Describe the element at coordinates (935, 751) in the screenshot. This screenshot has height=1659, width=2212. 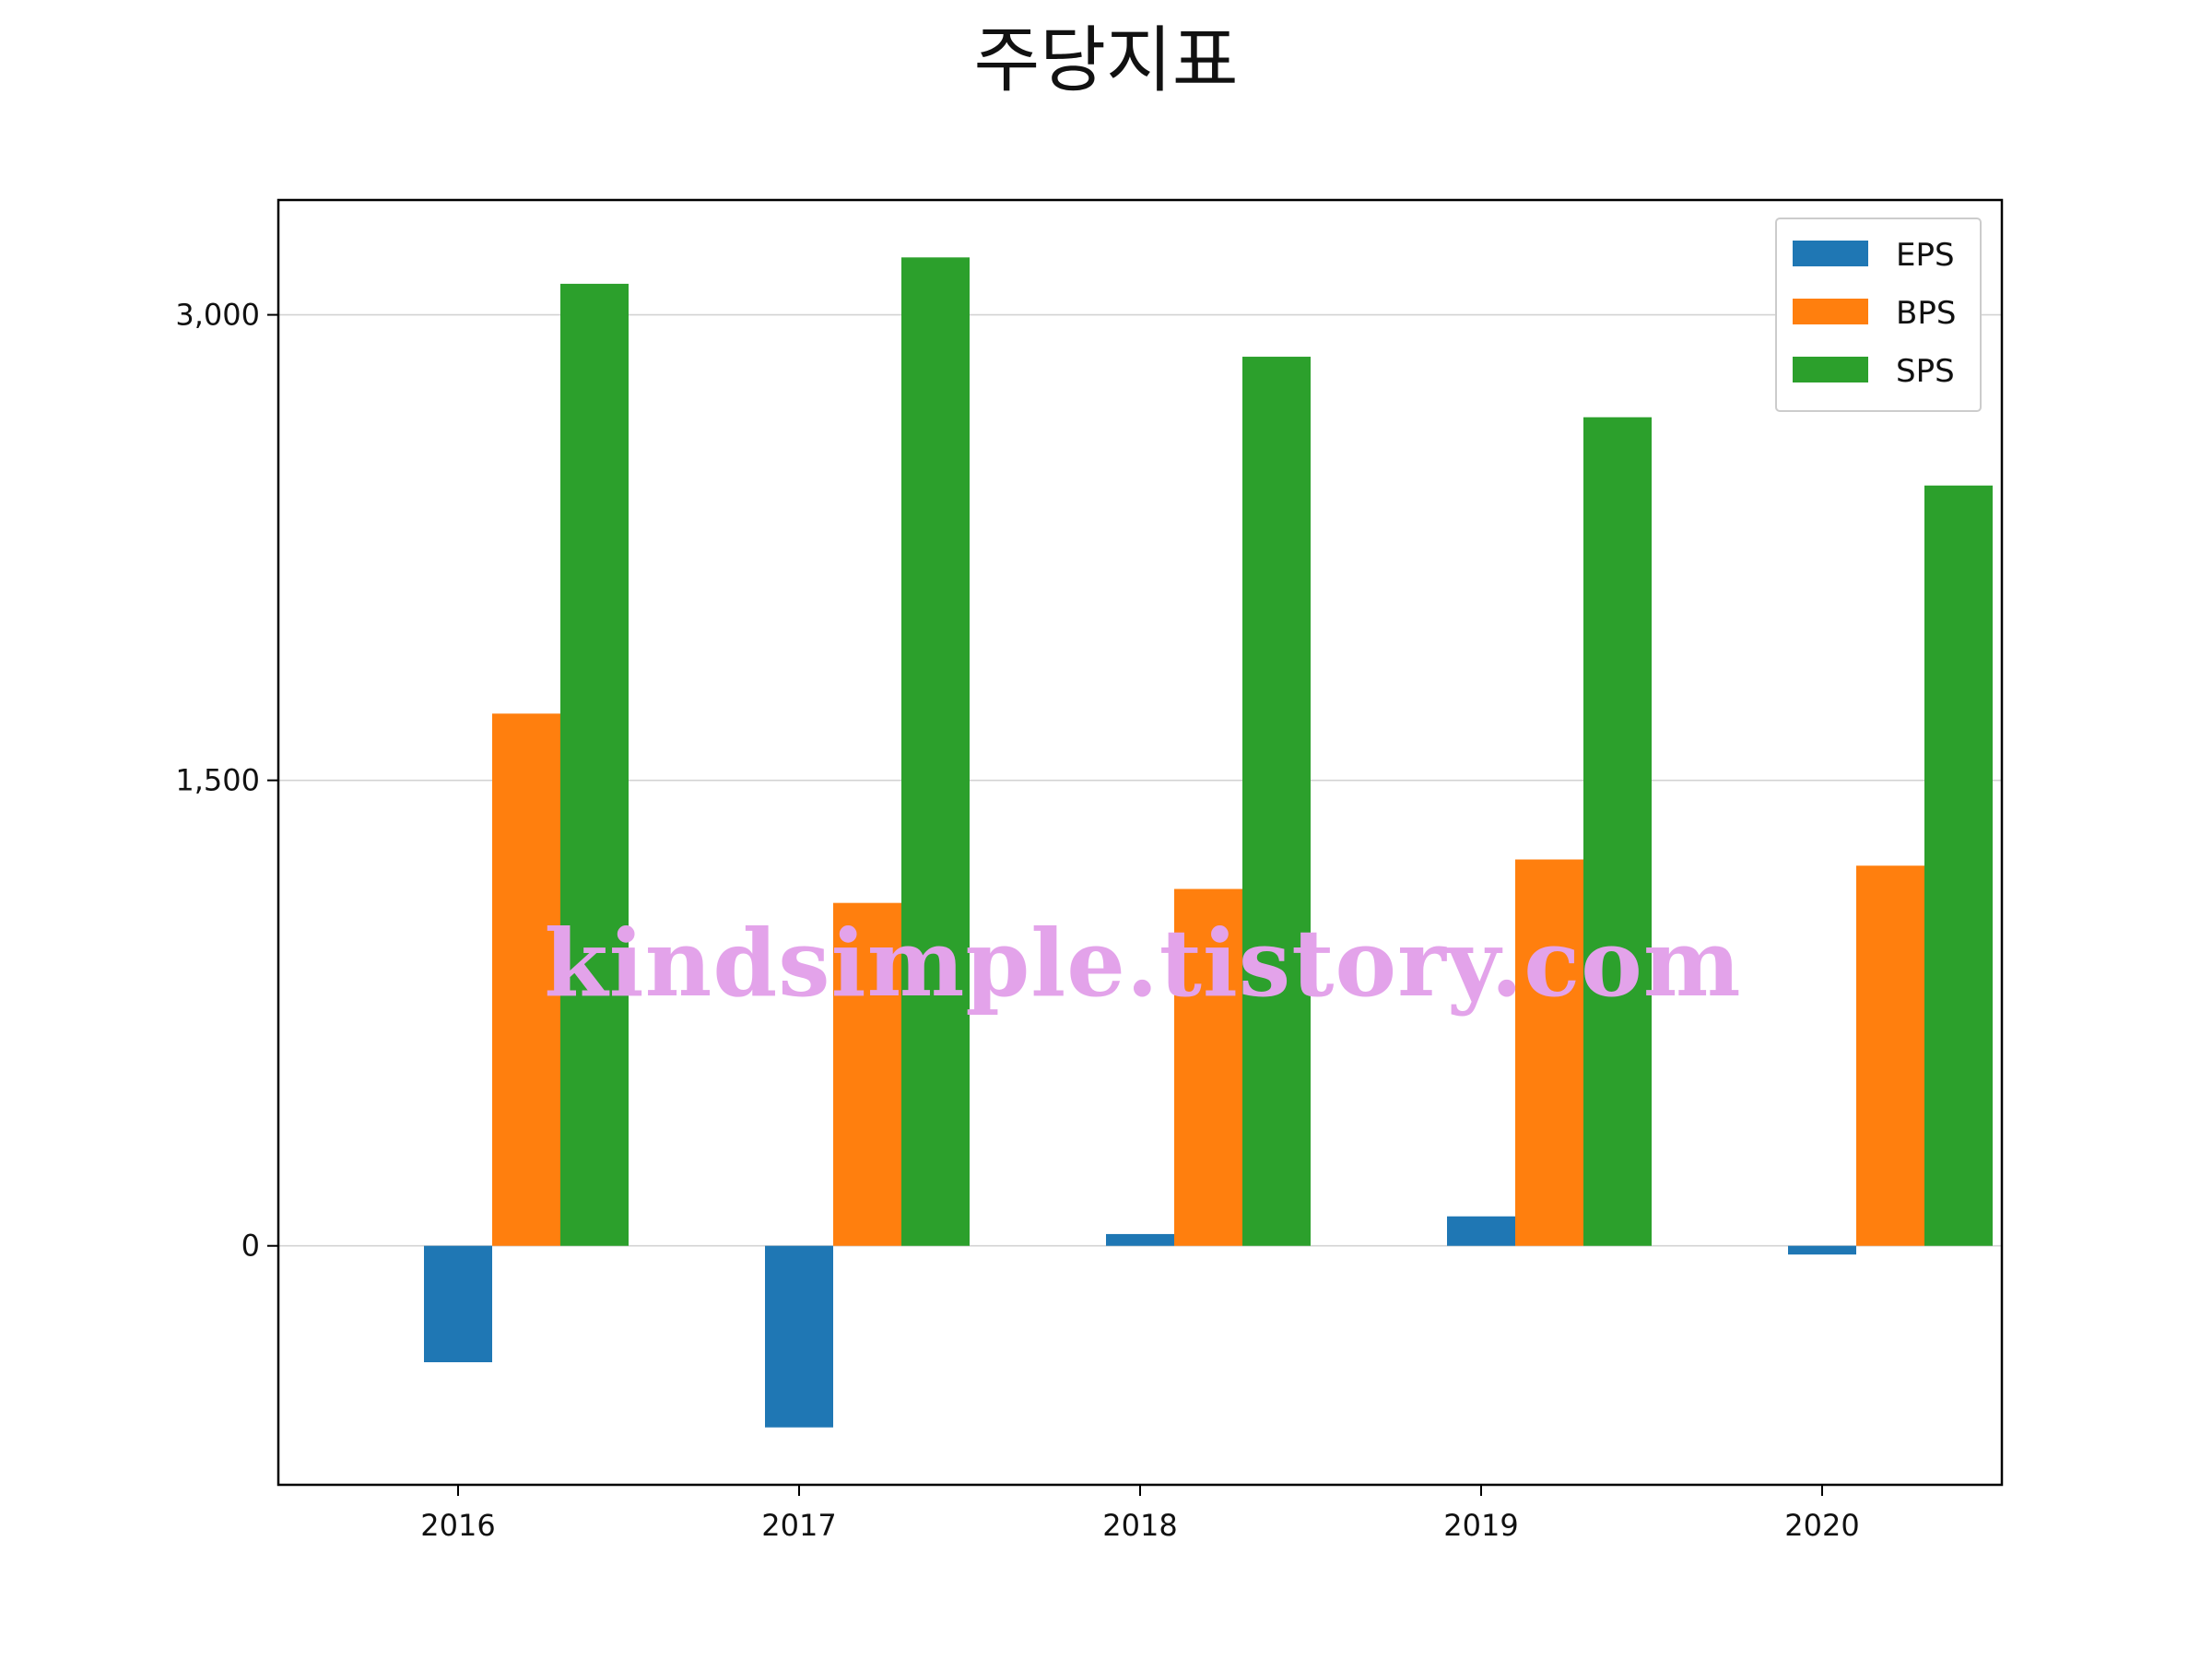
I see `bar-sps-2017` at that location.